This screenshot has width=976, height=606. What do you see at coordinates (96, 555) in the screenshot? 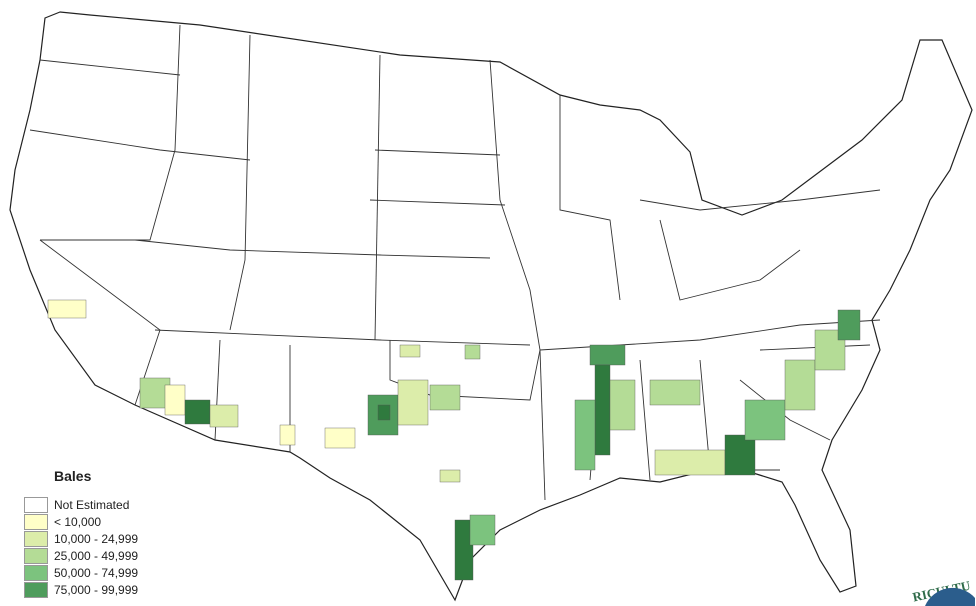
I see `legend-label: 25,000 - 49,999` at bounding box center [96, 555].